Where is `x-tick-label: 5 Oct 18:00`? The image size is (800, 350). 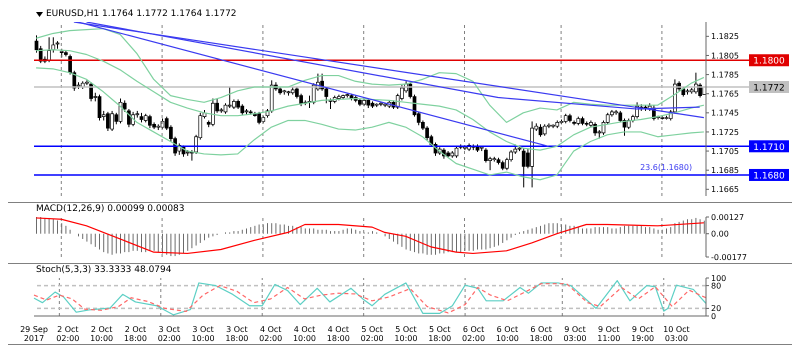 x-tick-label: 5 Oct 18:00 is located at coordinates (440, 334).